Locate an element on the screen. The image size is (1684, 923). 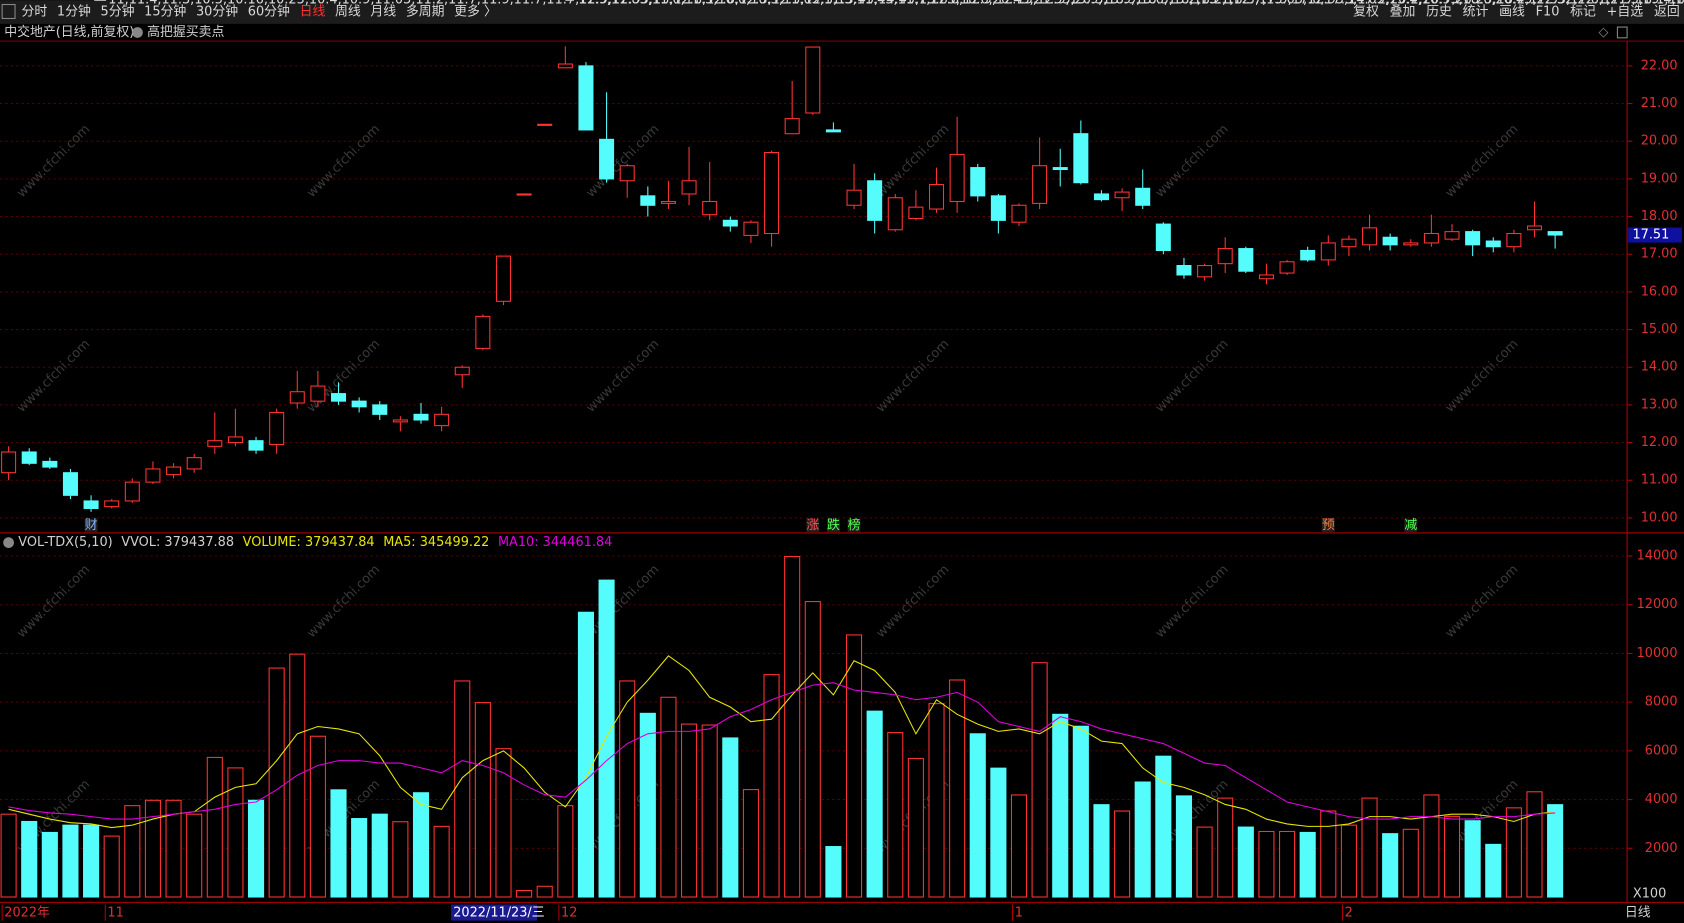
toolbar-tab: 1分钟 is located at coordinates (74, 12).